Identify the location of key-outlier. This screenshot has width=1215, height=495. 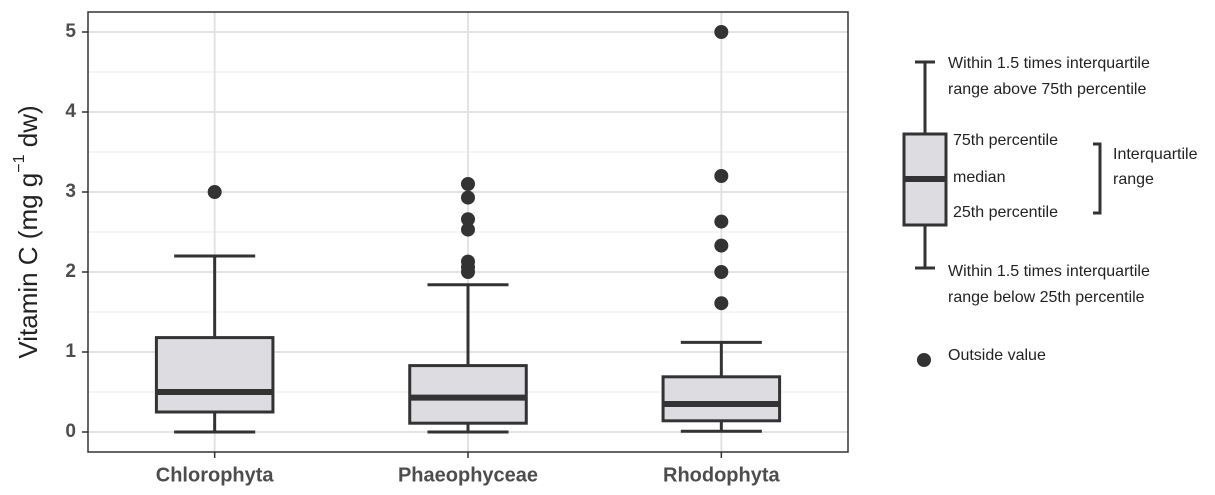
(924, 360).